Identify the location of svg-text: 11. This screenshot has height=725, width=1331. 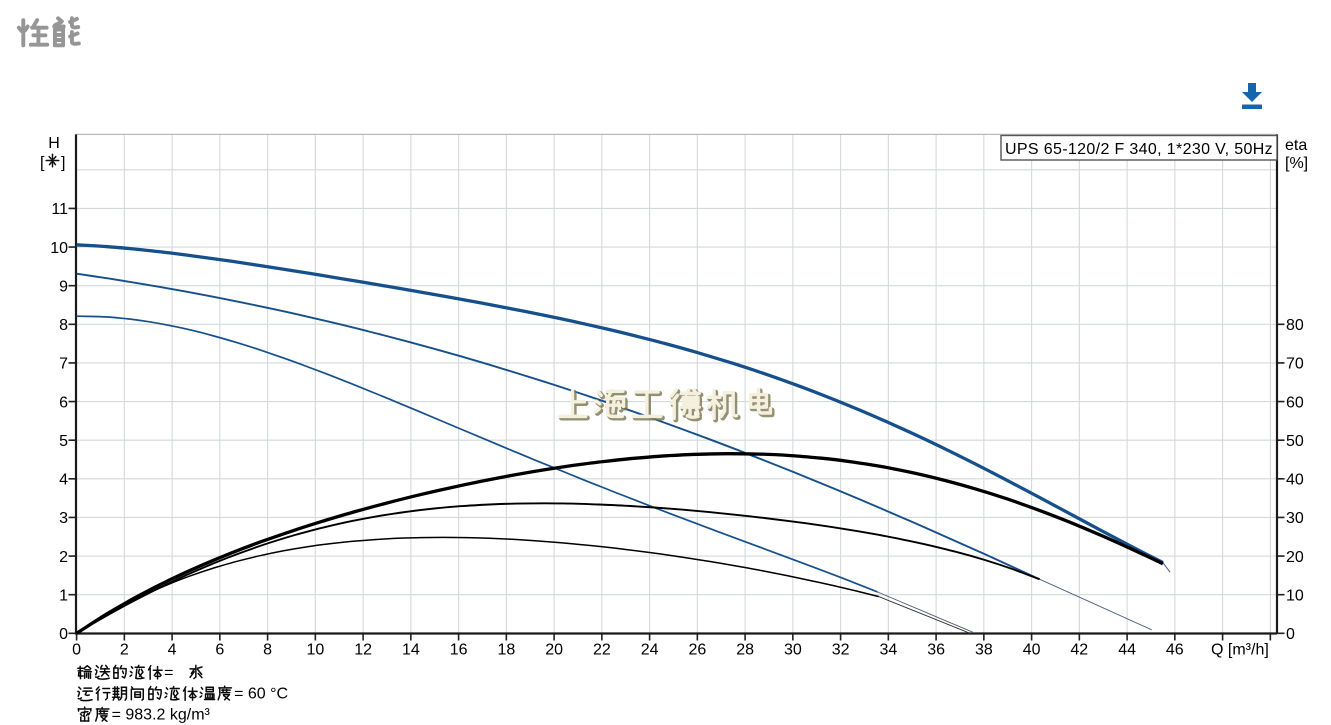
(59, 209).